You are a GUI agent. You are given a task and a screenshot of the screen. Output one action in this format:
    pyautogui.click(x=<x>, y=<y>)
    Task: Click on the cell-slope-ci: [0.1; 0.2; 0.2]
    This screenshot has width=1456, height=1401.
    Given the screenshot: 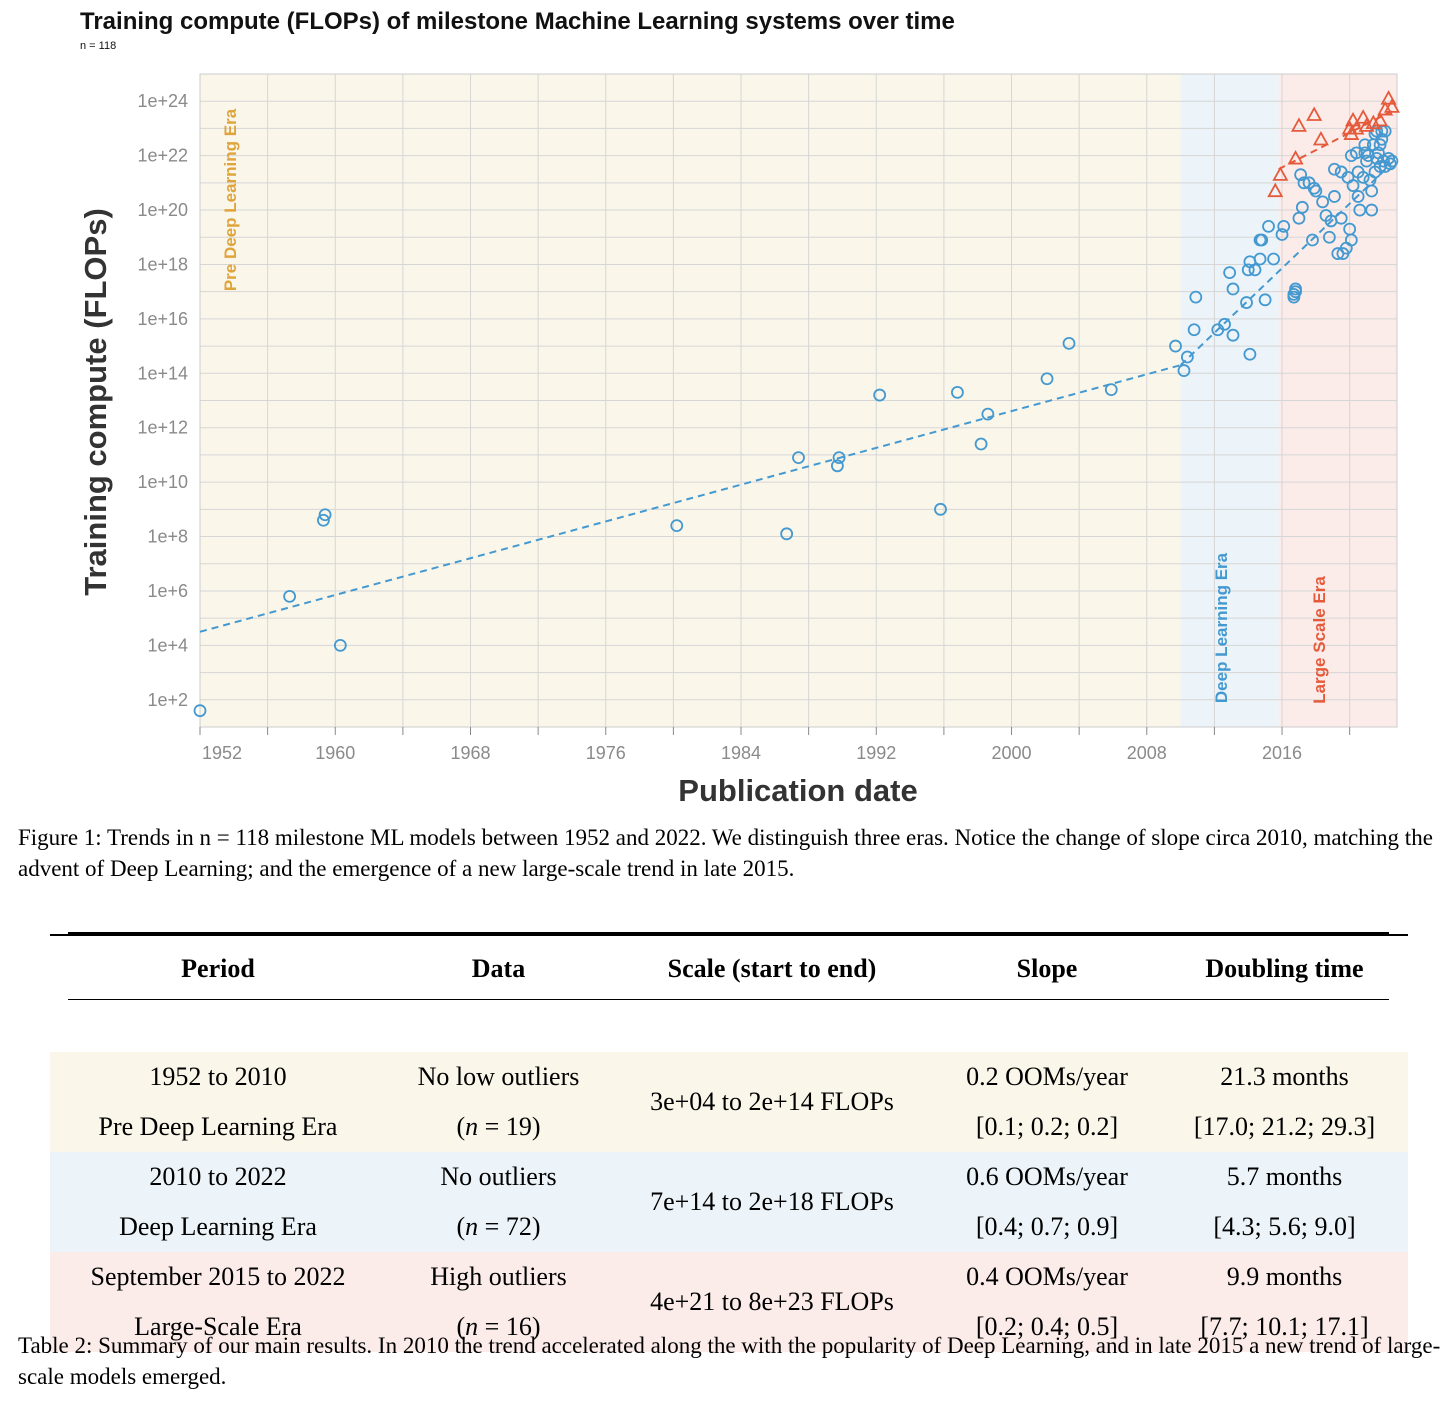 What is the action you would take?
    pyautogui.click(x=1047, y=1127)
    